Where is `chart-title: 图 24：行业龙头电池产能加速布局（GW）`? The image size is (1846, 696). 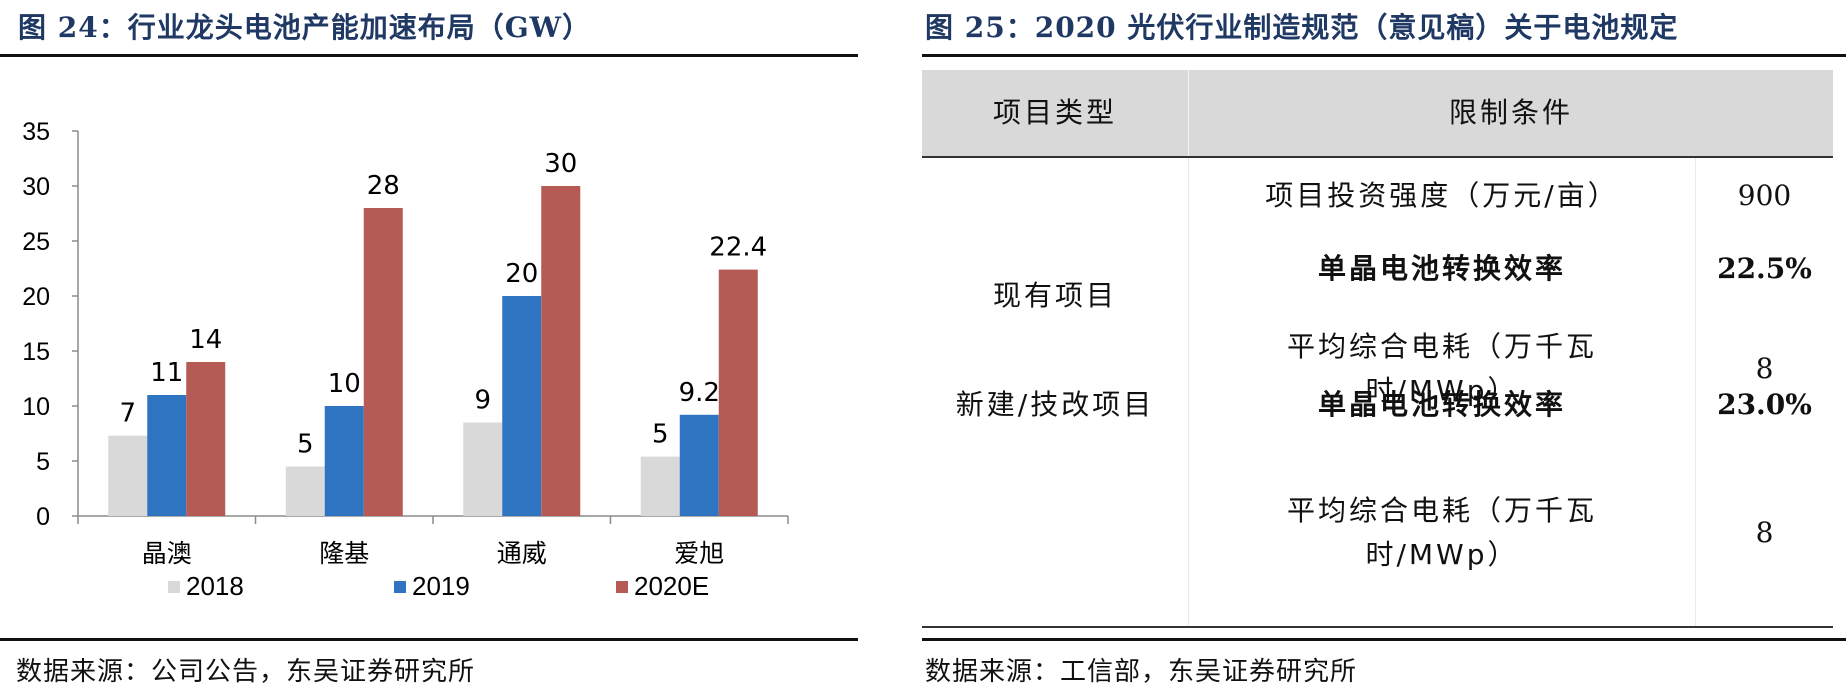 chart-title: 图 24：行业龙头电池产能加速布局（GW） is located at coordinates (305, 27).